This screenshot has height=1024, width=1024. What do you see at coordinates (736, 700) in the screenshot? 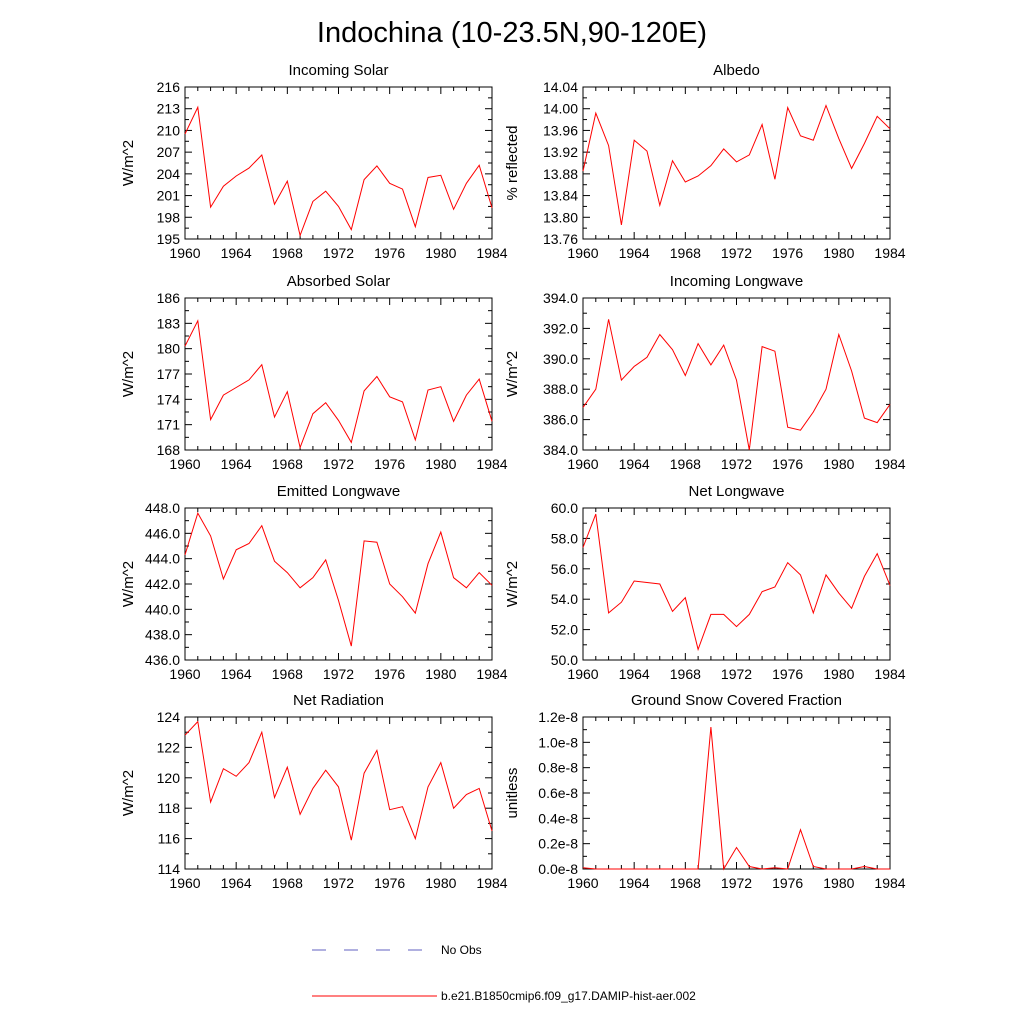
I see `panel-title: Ground Snow Covered Fraction` at bounding box center [736, 700].